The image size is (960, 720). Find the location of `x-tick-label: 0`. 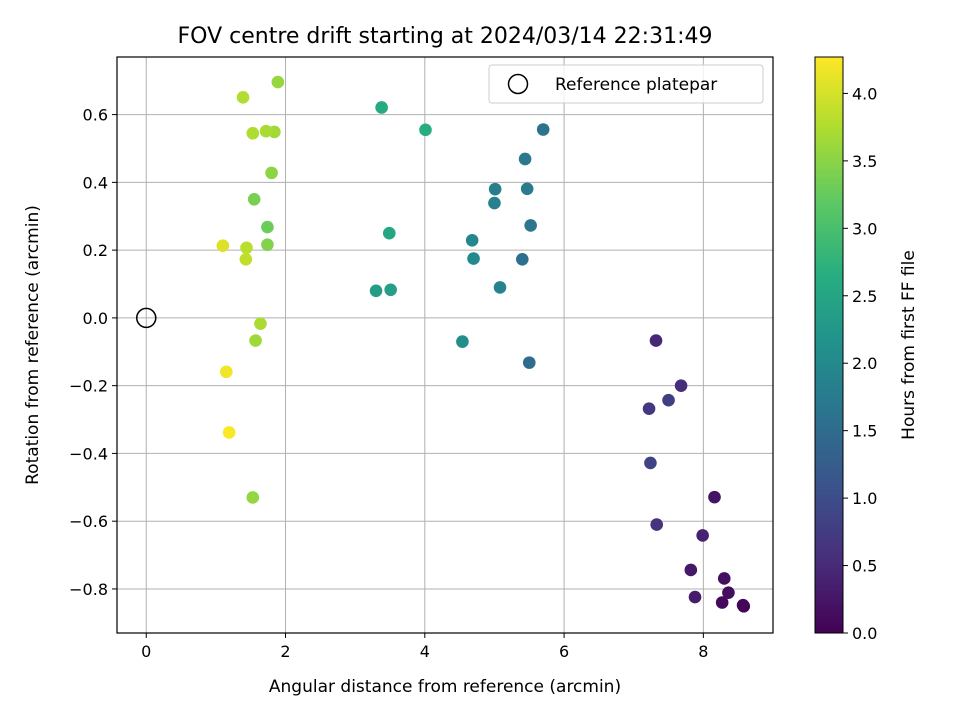

x-tick-label: 0 is located at coordinates (146, 651).